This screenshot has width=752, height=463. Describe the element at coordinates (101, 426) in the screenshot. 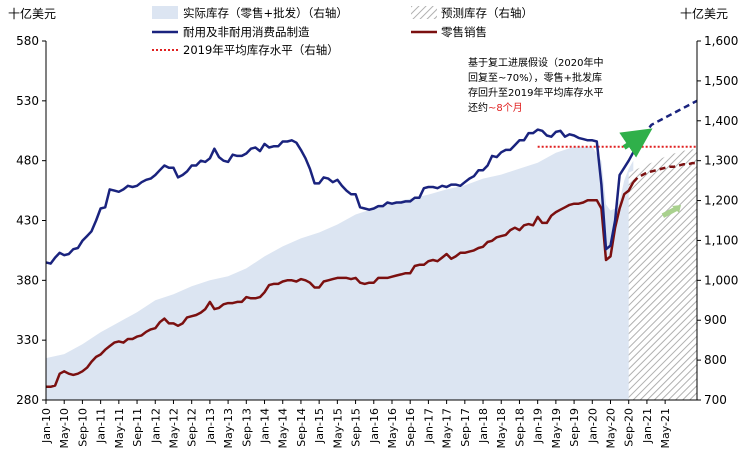

I see `x-tick-label: Jan-11` at that location.